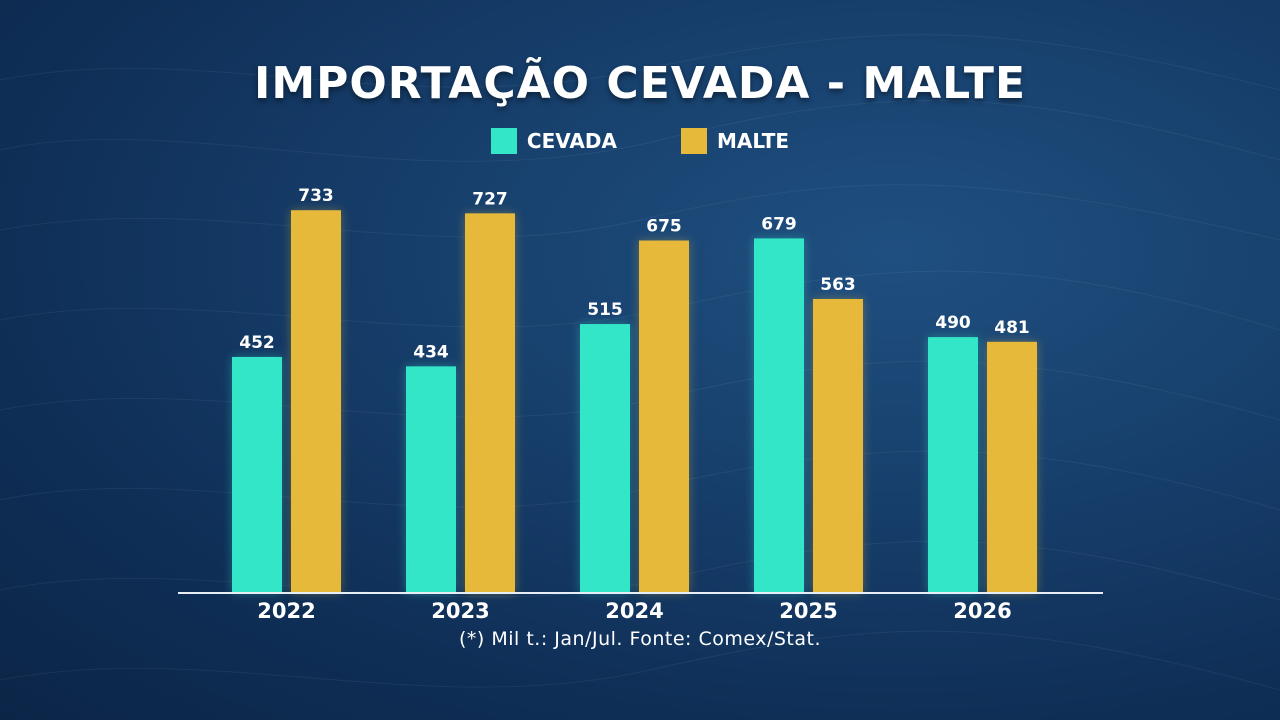 Image resolution: width=1280 pixels, height=720 pixels. I want to click on data-label-malte-2025: 563, so click(838, 285).